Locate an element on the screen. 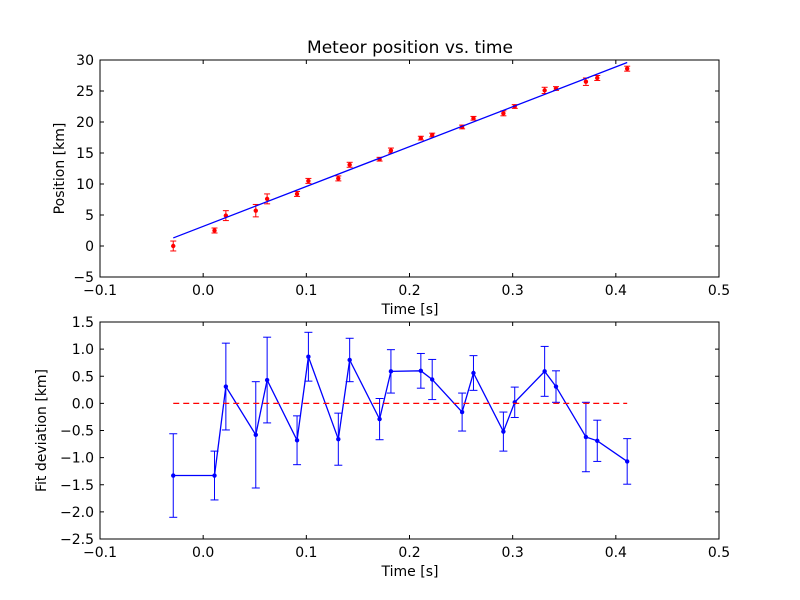  y-tick-label: 5 is located at coordinates (89, 216).